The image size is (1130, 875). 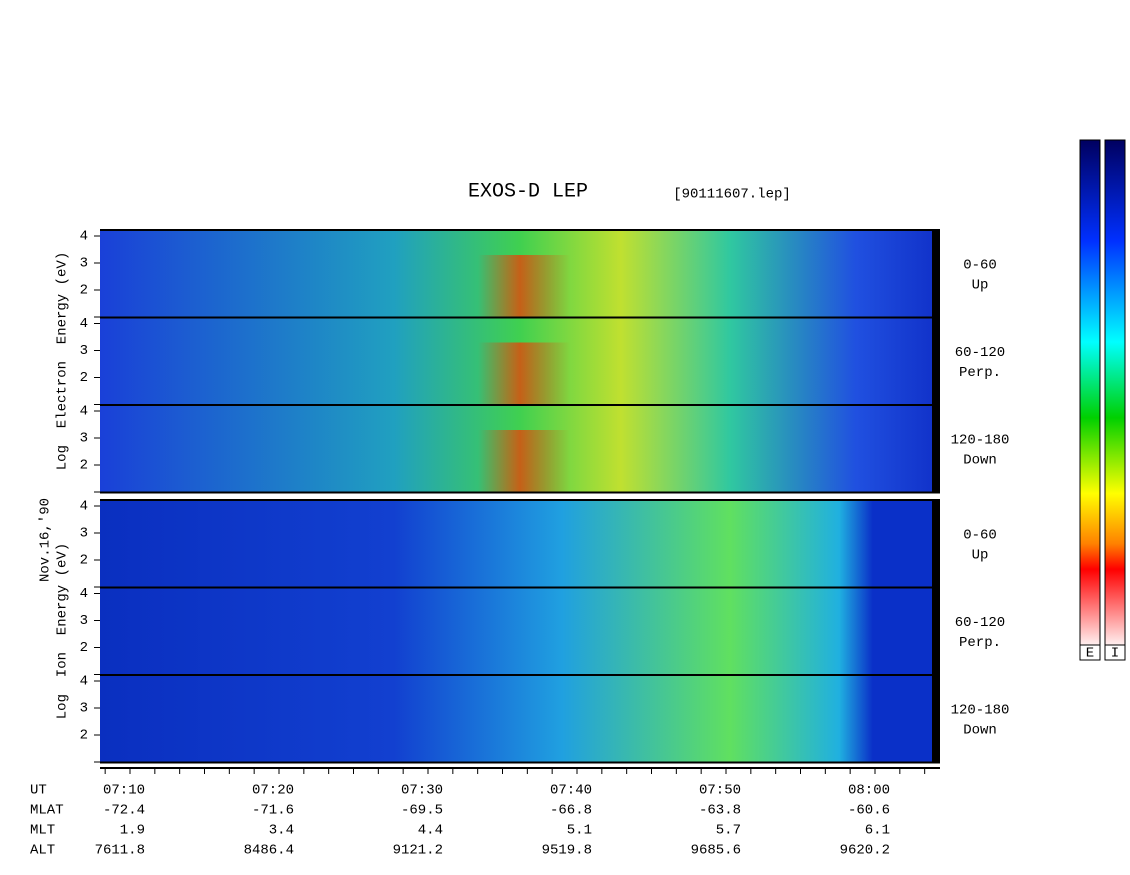 What do you see at coordinates (528, 191) in the screenshot?
I see `title: EXOS-D LEP` at bounding box center [528, 191].